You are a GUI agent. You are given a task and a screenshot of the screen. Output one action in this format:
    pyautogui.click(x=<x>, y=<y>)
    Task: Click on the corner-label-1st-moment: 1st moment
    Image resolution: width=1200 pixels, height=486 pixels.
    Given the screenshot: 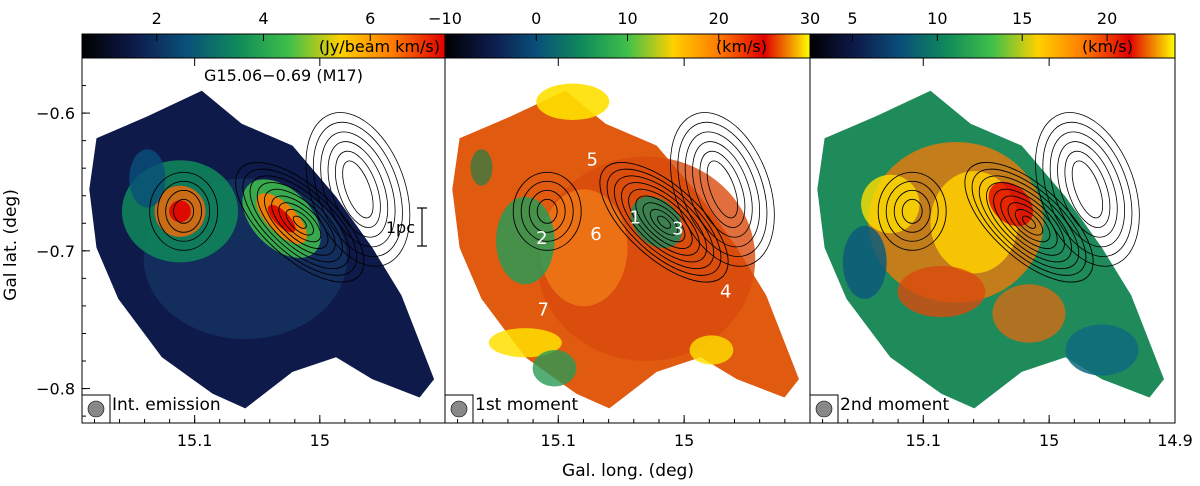 What is the action you would take?
    pyautogui.click(x=526, y=405)
    